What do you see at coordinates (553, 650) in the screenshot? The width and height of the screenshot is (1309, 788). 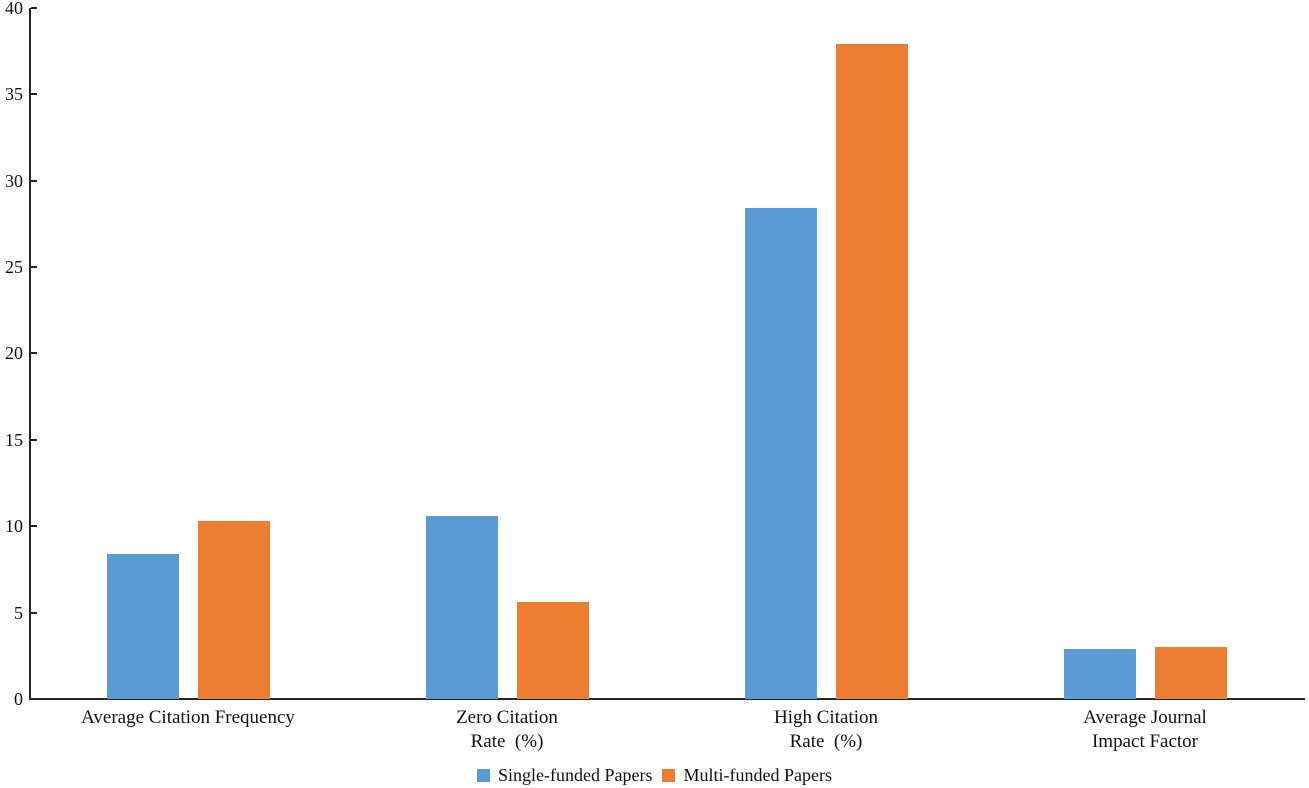 I see `bar-multi-funded-papers-zero-citation-rate` at bounding box center [553, 650].